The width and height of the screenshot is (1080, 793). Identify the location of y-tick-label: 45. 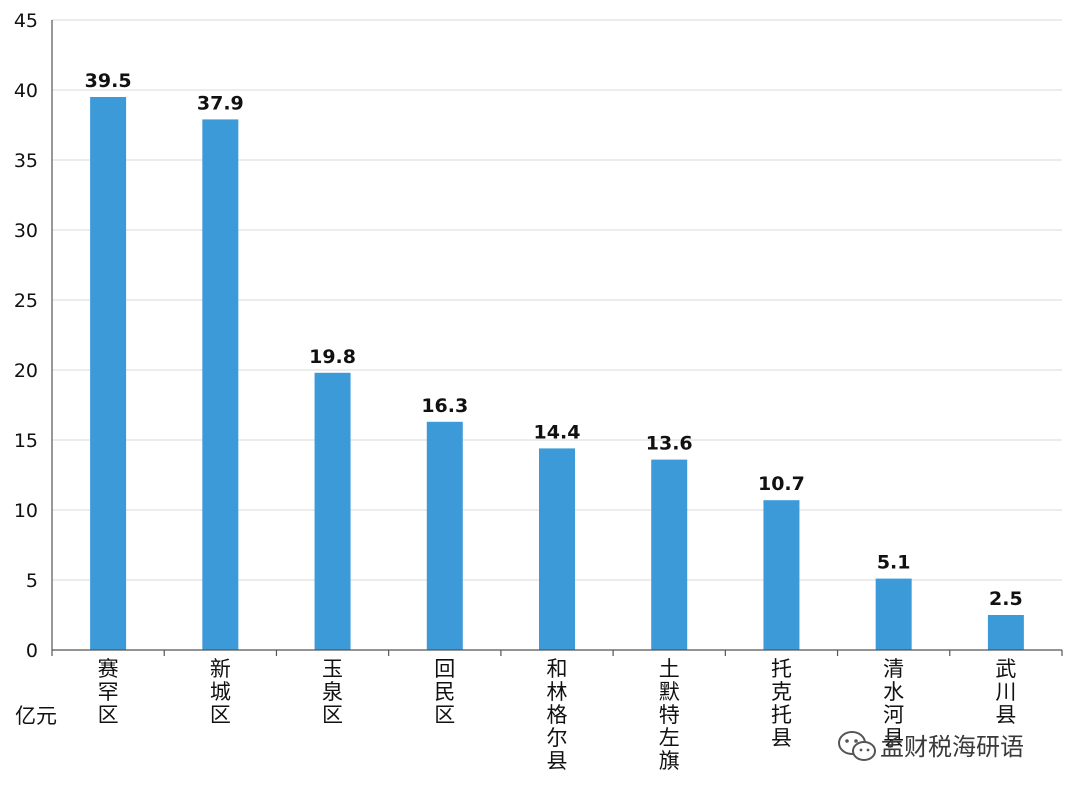
(26, 21).